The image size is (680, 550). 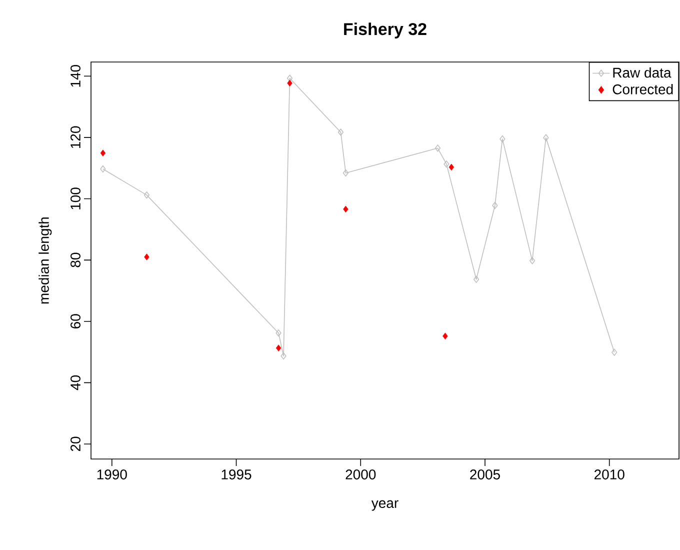 What do you see at coordinates (75, 382) in the screenshot?
I see `y-tick-label: 40` at bounding box center [75, 382].